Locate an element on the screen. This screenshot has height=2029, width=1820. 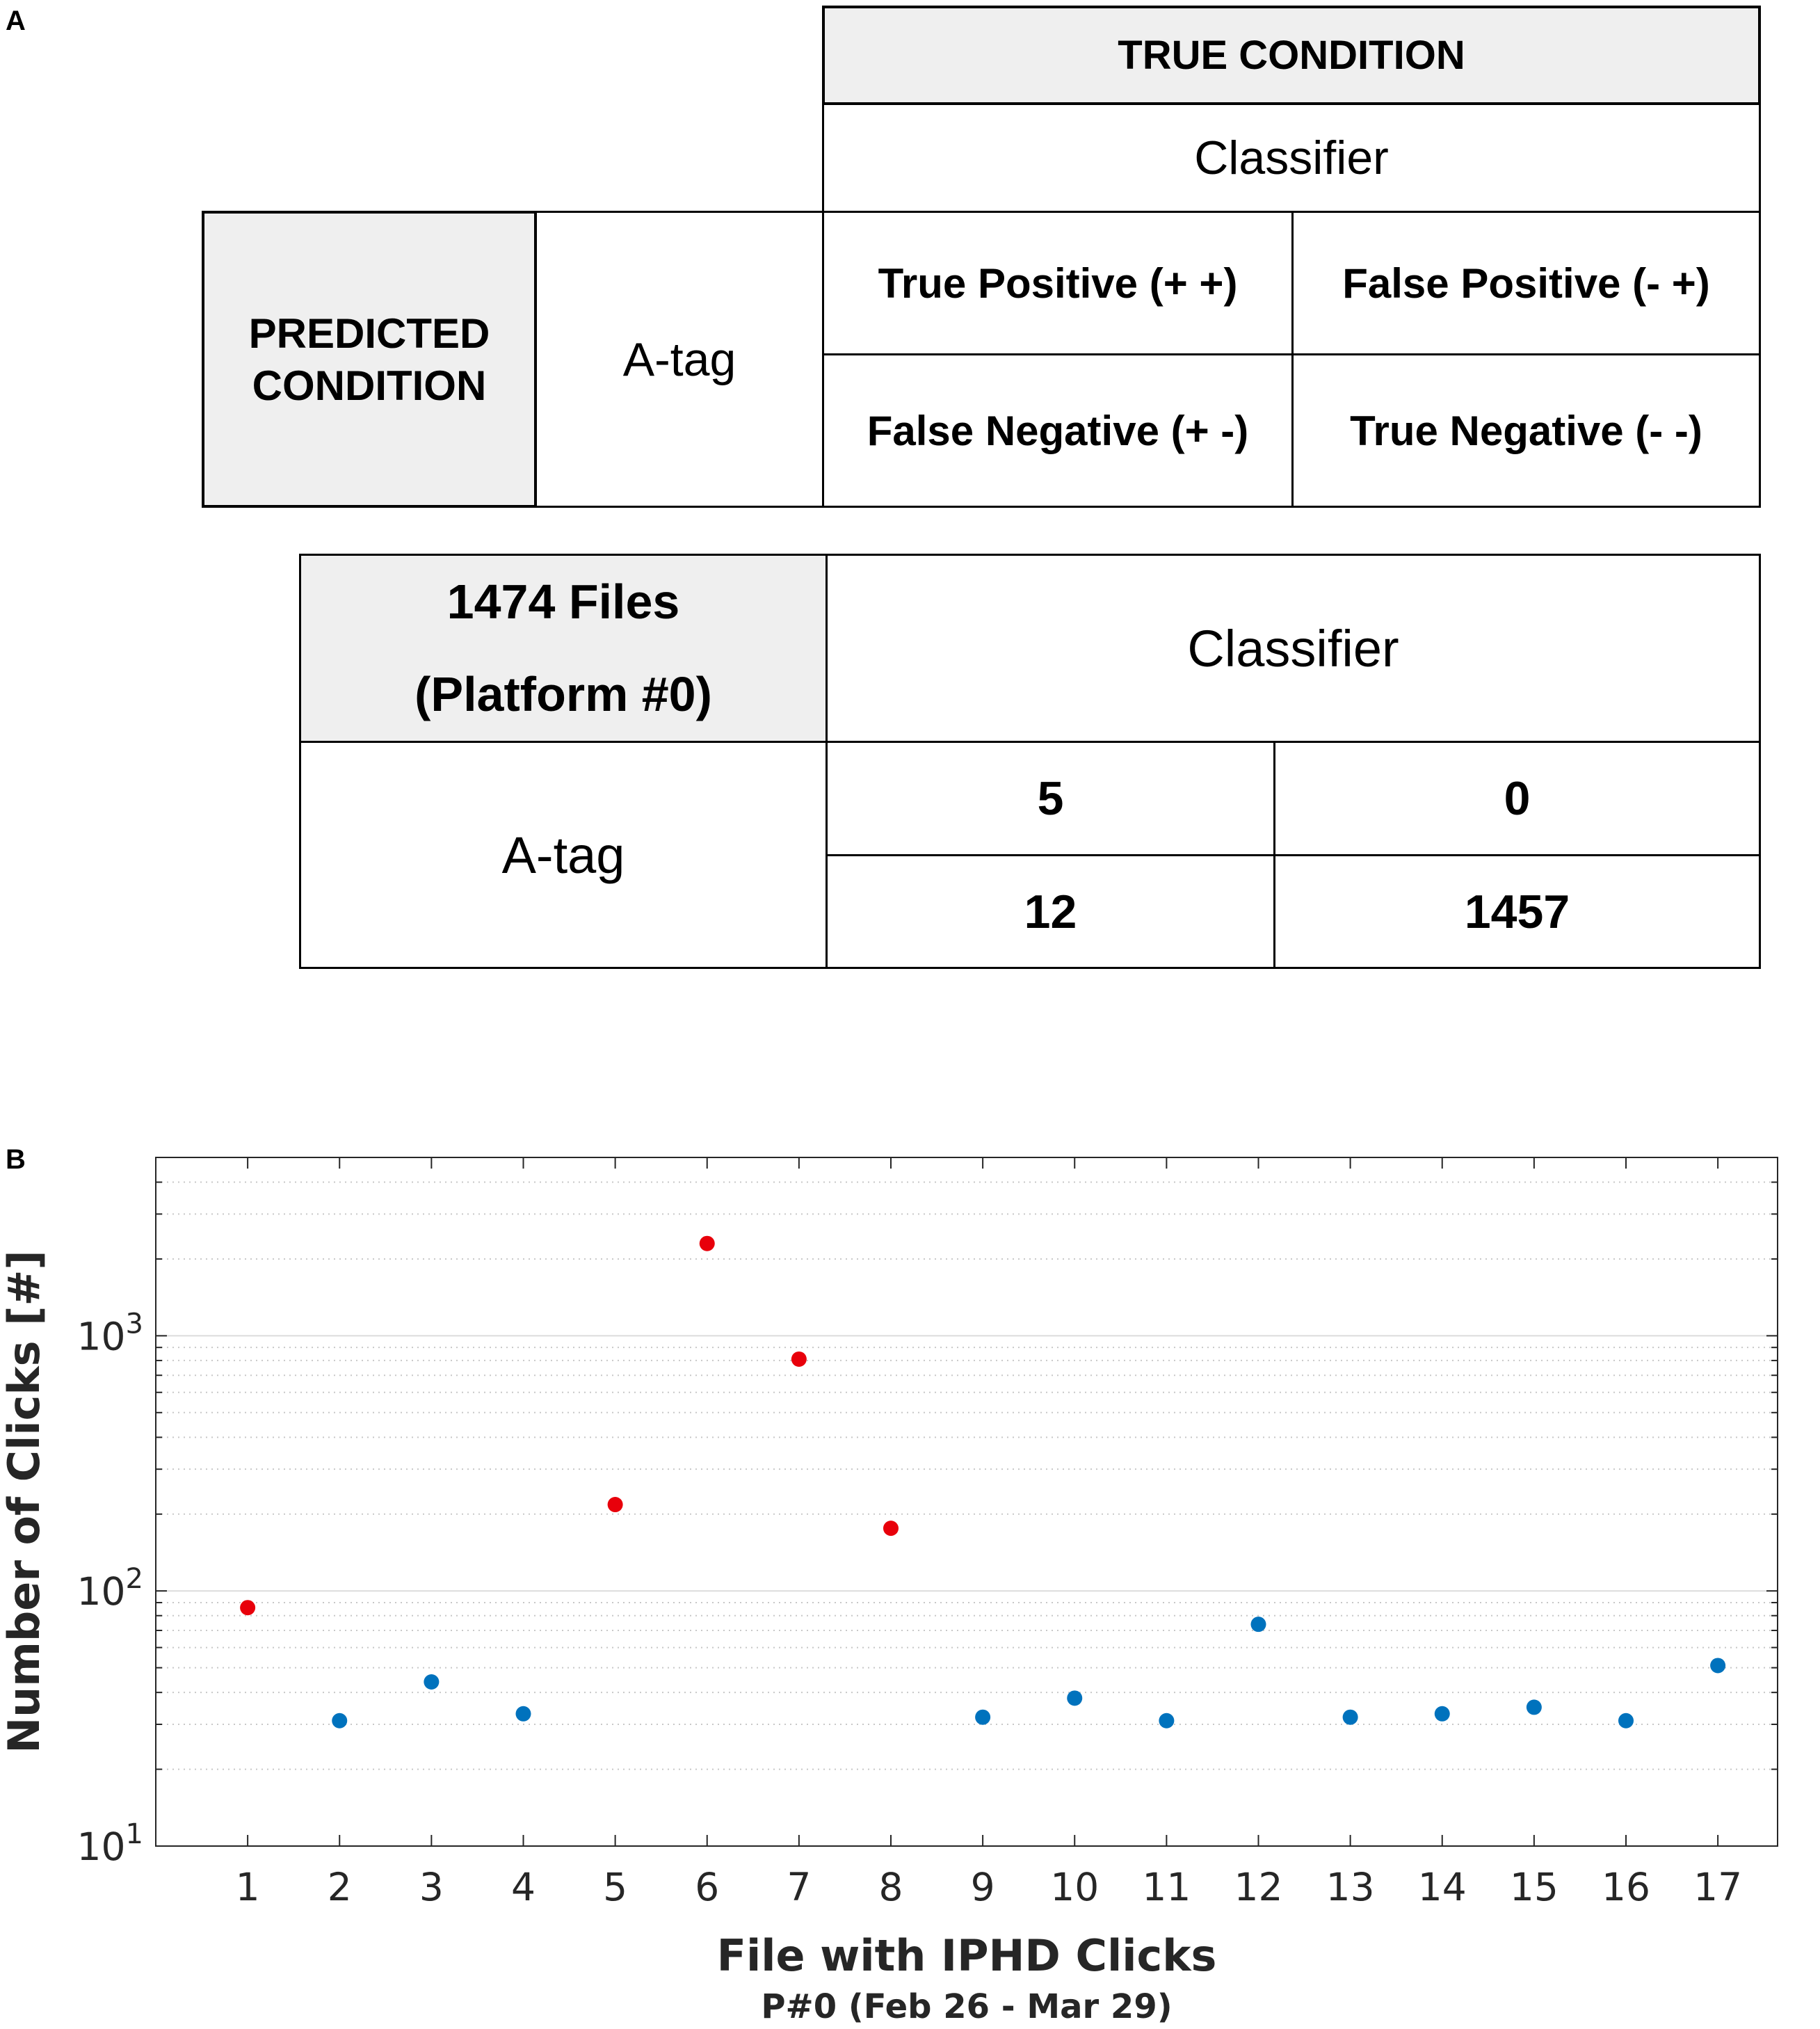
false-negative-cell: False Negative (+ -) is located at coordinates (1058, 430).